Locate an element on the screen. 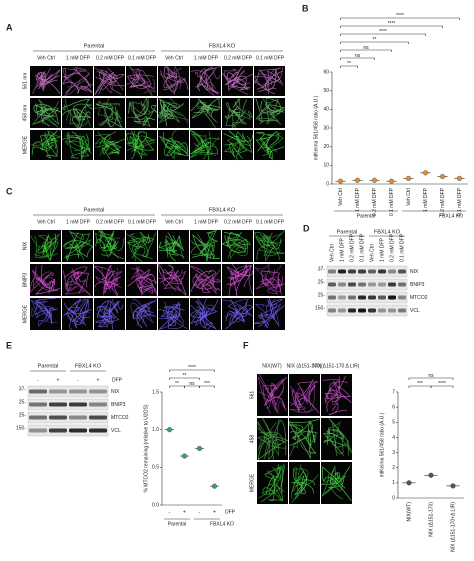  group-label: Parental is located at coordinates (177, 524).